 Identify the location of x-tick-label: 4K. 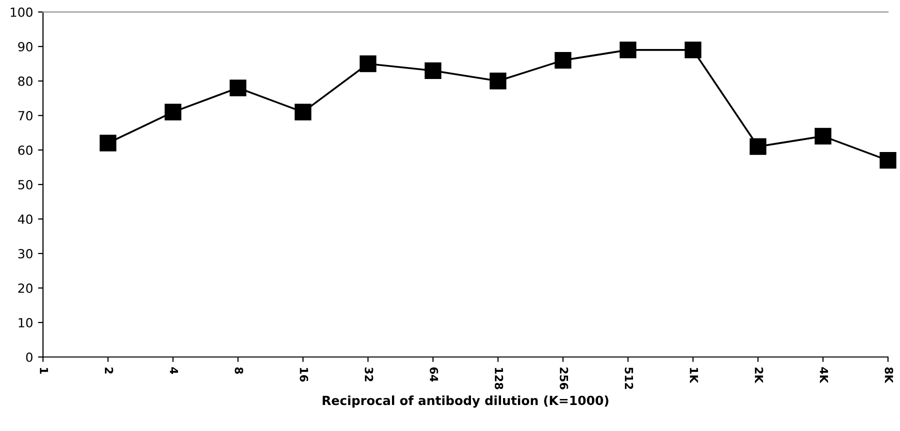
(824, 375).